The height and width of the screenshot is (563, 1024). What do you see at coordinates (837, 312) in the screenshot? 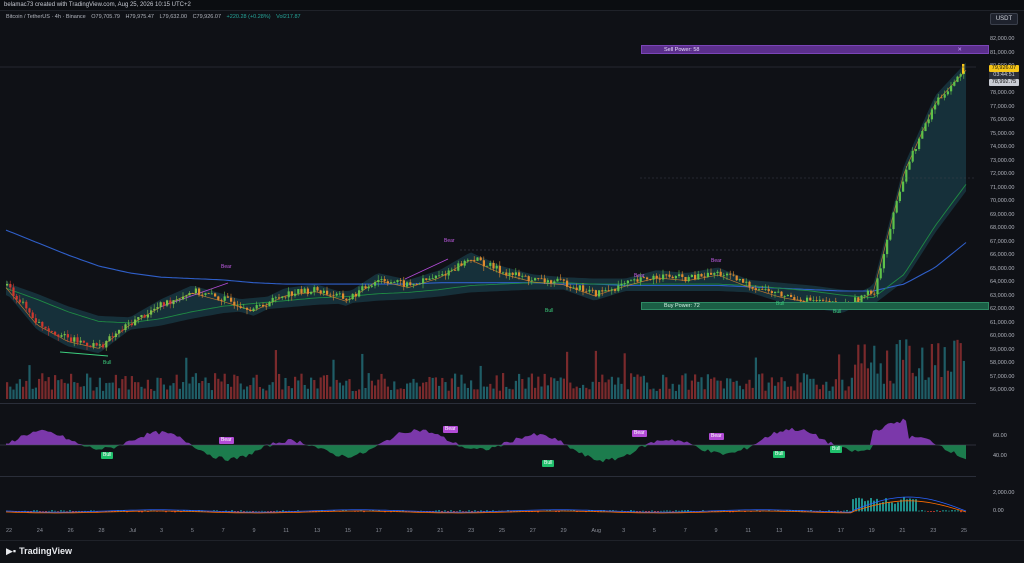
I see `bull-label: Bull` at bounding box center [837, 312].